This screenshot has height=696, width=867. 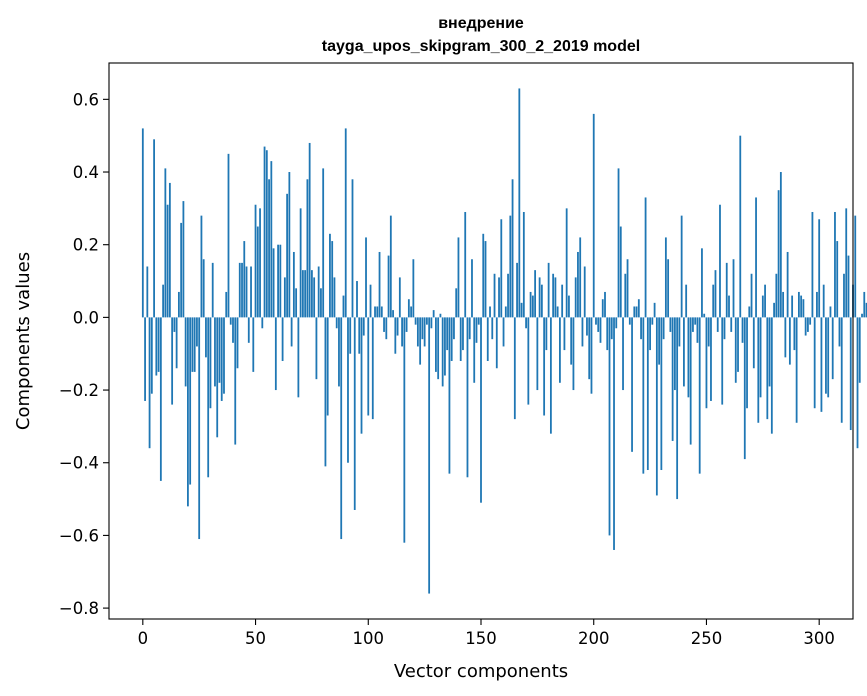 What do you see at coordinates (369, 638) in the screenshot?
I see `x-tick-label: 100` at bounding box center [369, 638].